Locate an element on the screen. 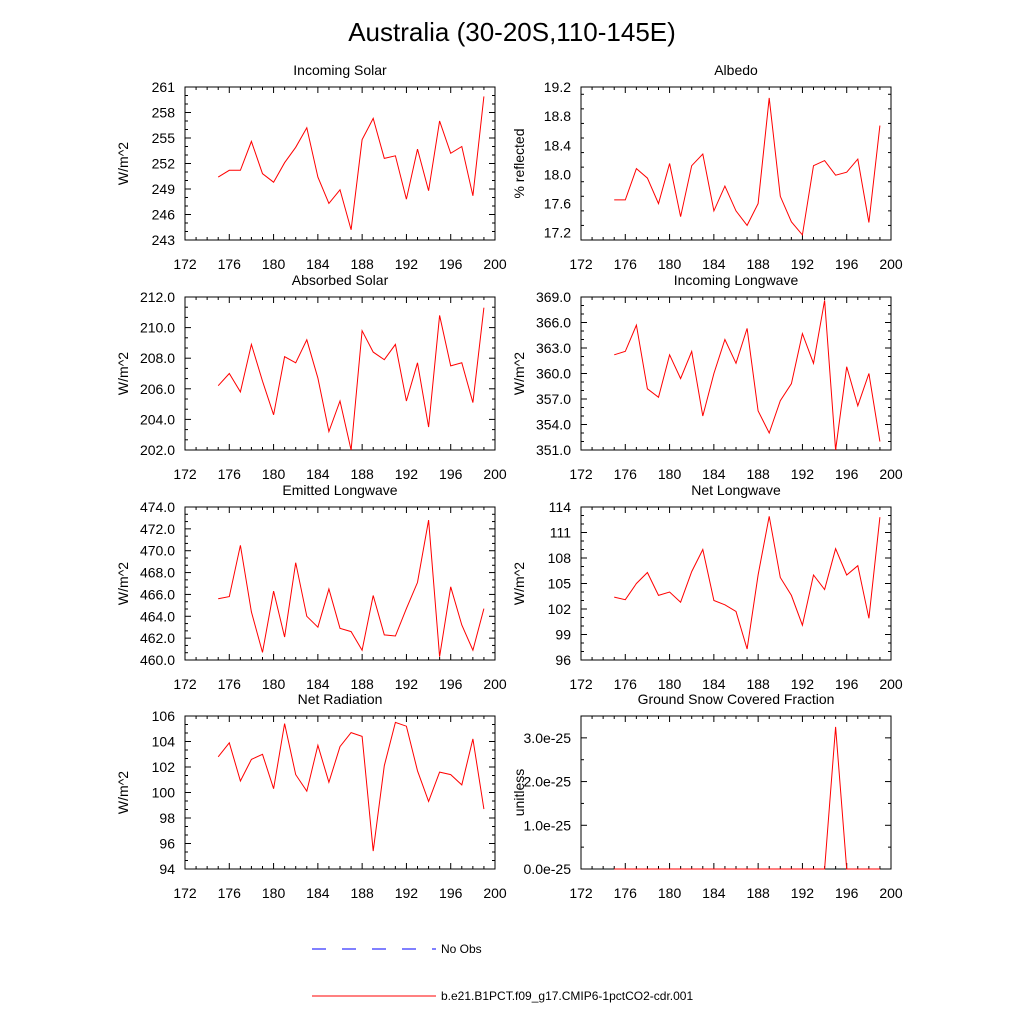  panel-title: Incoming Solar is located at coordinates (340, 70).